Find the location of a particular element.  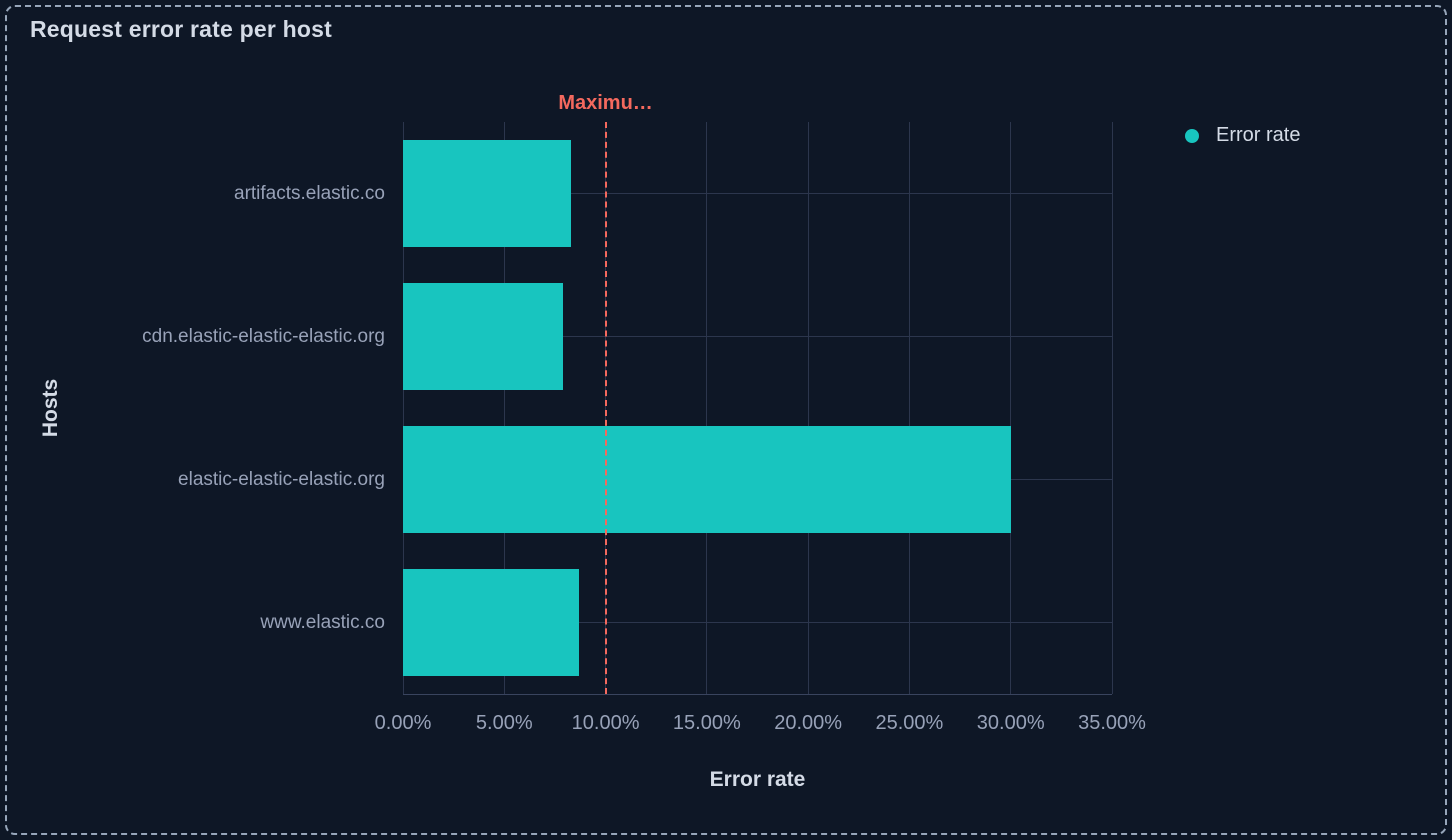

x-tick-label: 0.00% is located at coordinates (403, 723).